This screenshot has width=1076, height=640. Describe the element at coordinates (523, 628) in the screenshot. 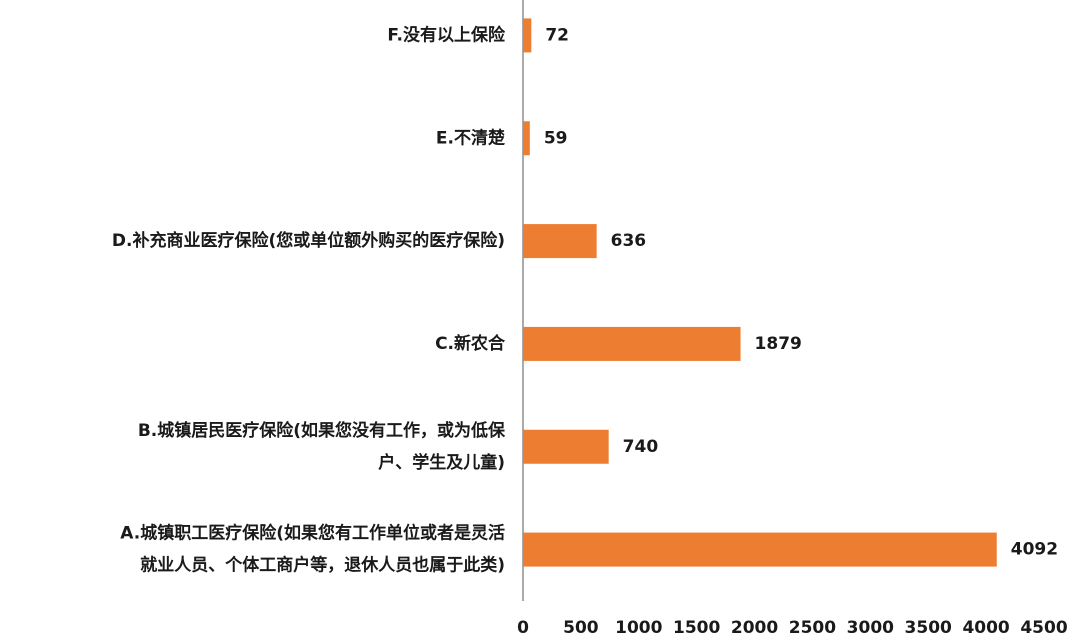

I see `x-tick-label: 0` at that location.